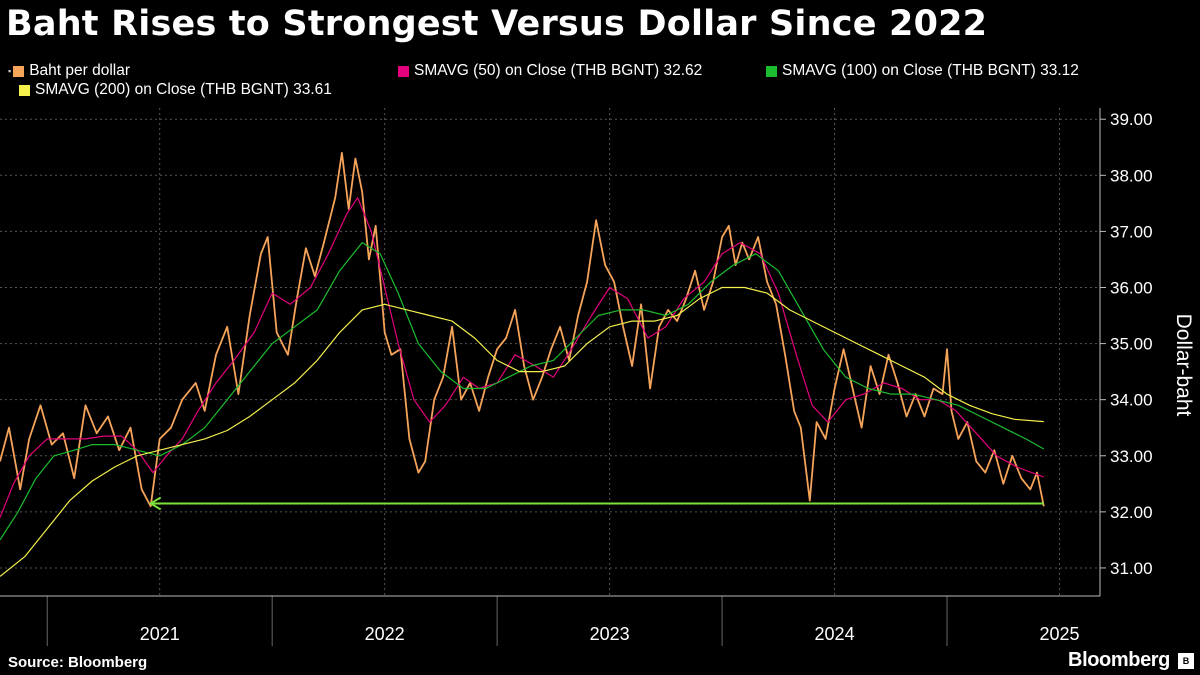 The image size is (1200, 675). What do you see at coordinates (10, 71) in the screenshot?
I see `marker-icon: ▪` at bounding box center [10, 71].